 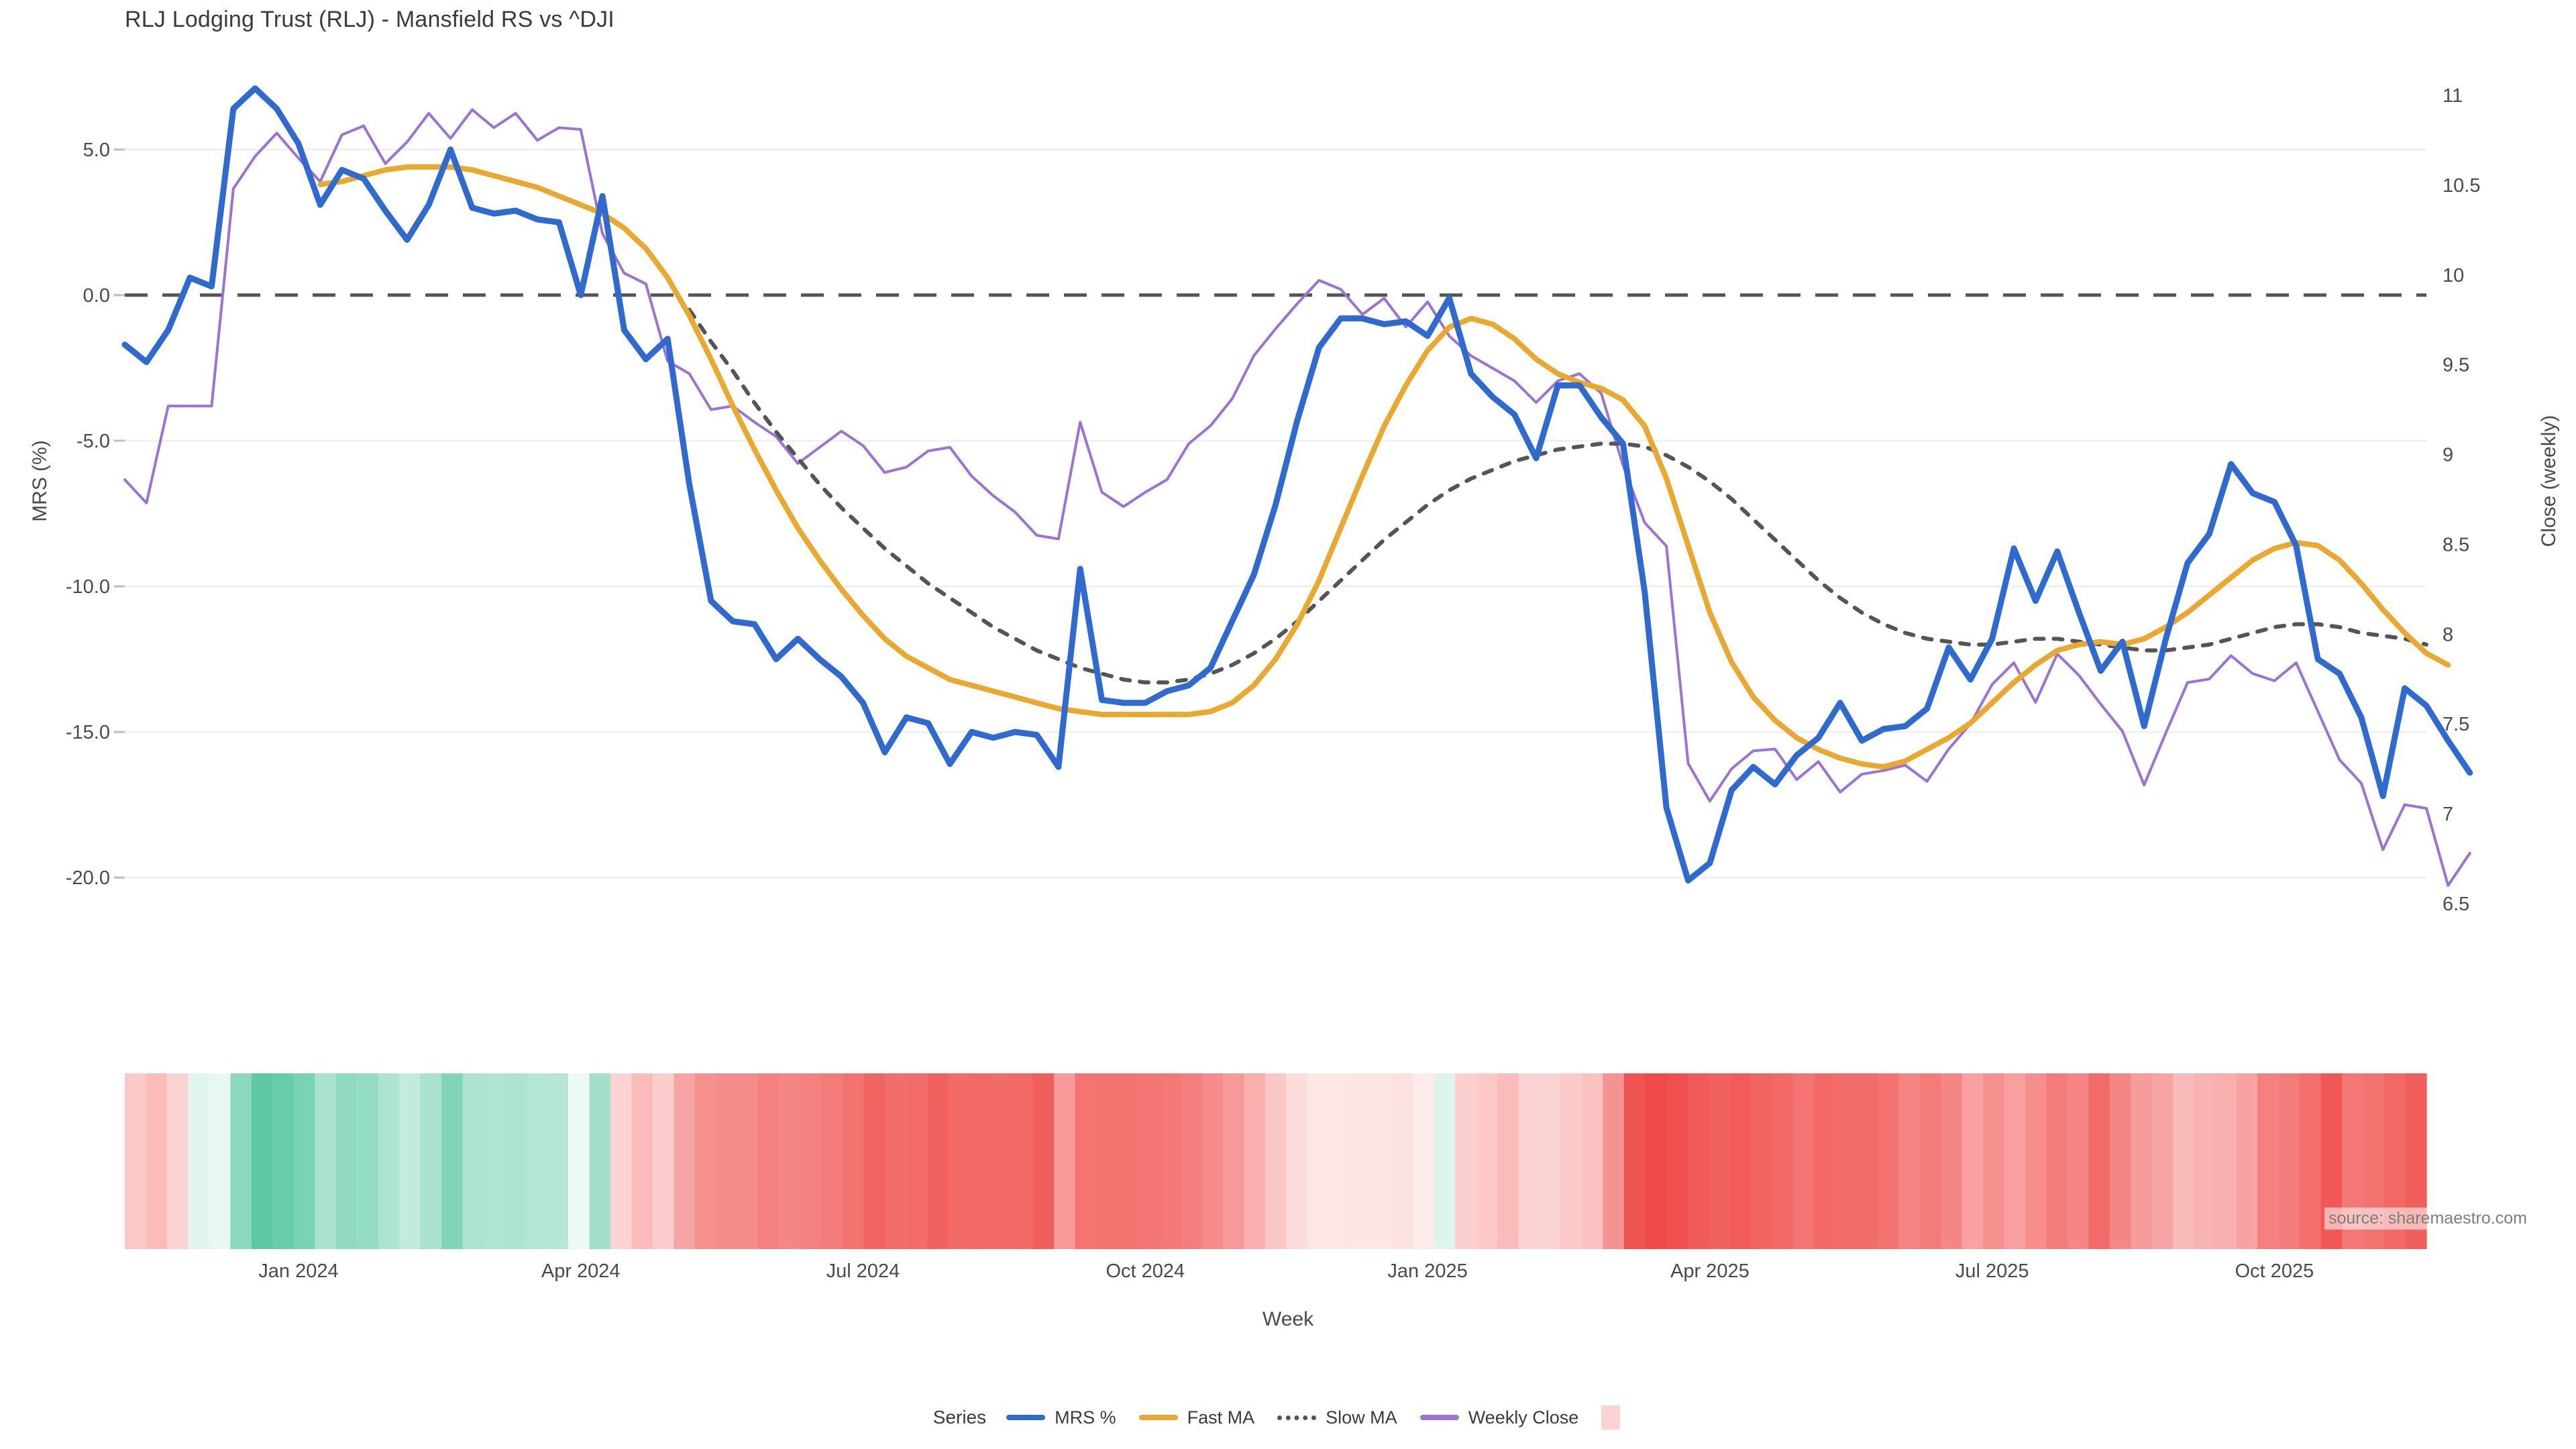 I want to click on x-tick-4: Jan 2025, so click(x=1427, y=1271).